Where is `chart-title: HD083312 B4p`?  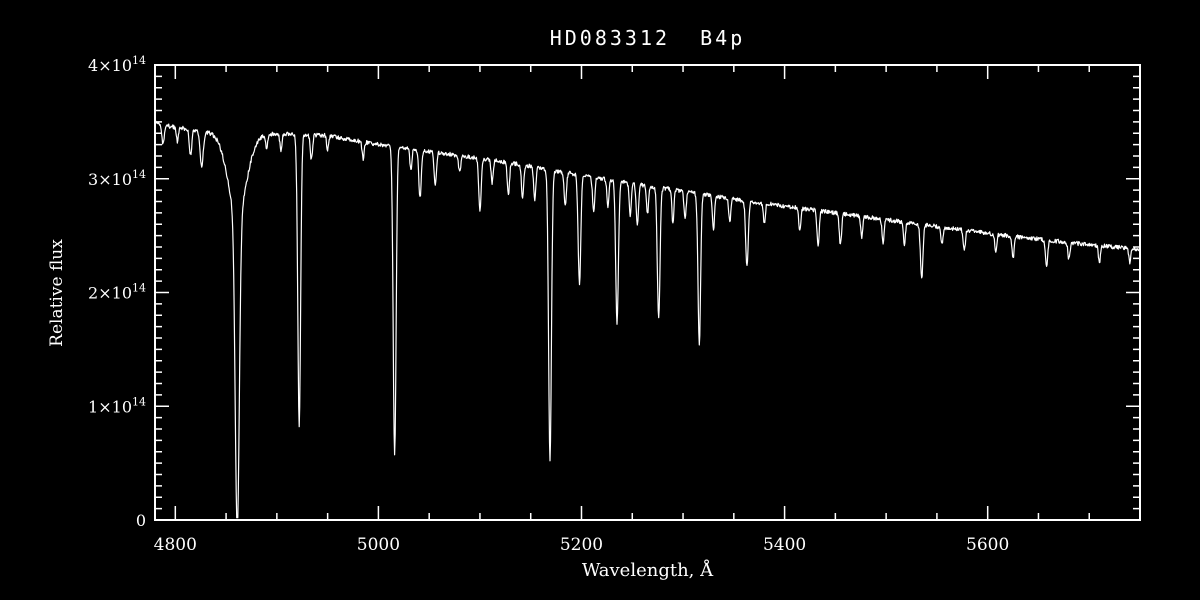 chart-title: HD083312 B4p is located at coordinates (647, 38).